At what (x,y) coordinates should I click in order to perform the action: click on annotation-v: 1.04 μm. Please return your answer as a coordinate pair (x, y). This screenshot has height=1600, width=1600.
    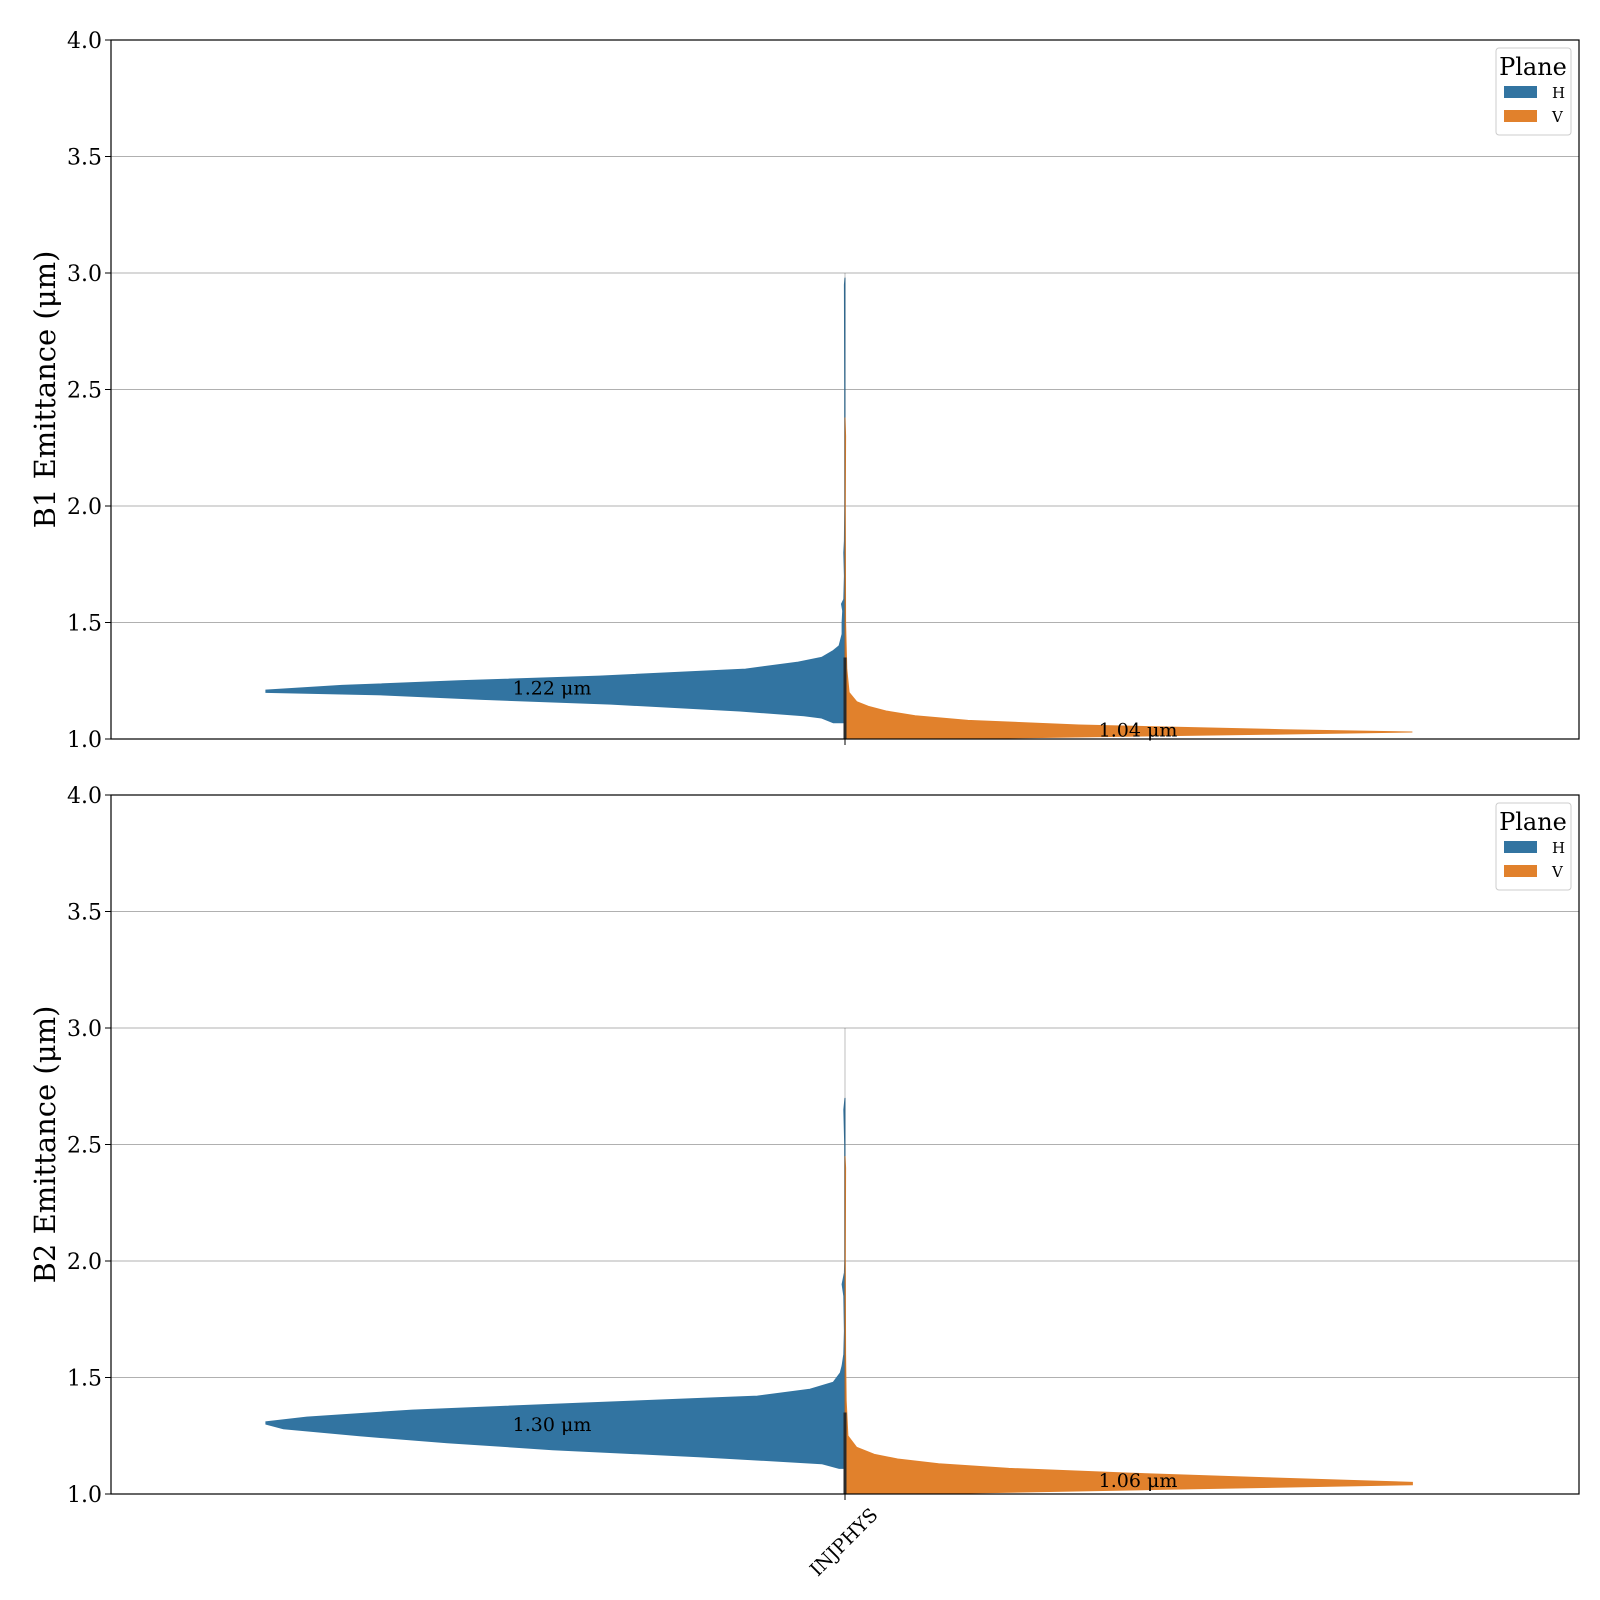
    Looking at the image, I should click on (1138, 731).